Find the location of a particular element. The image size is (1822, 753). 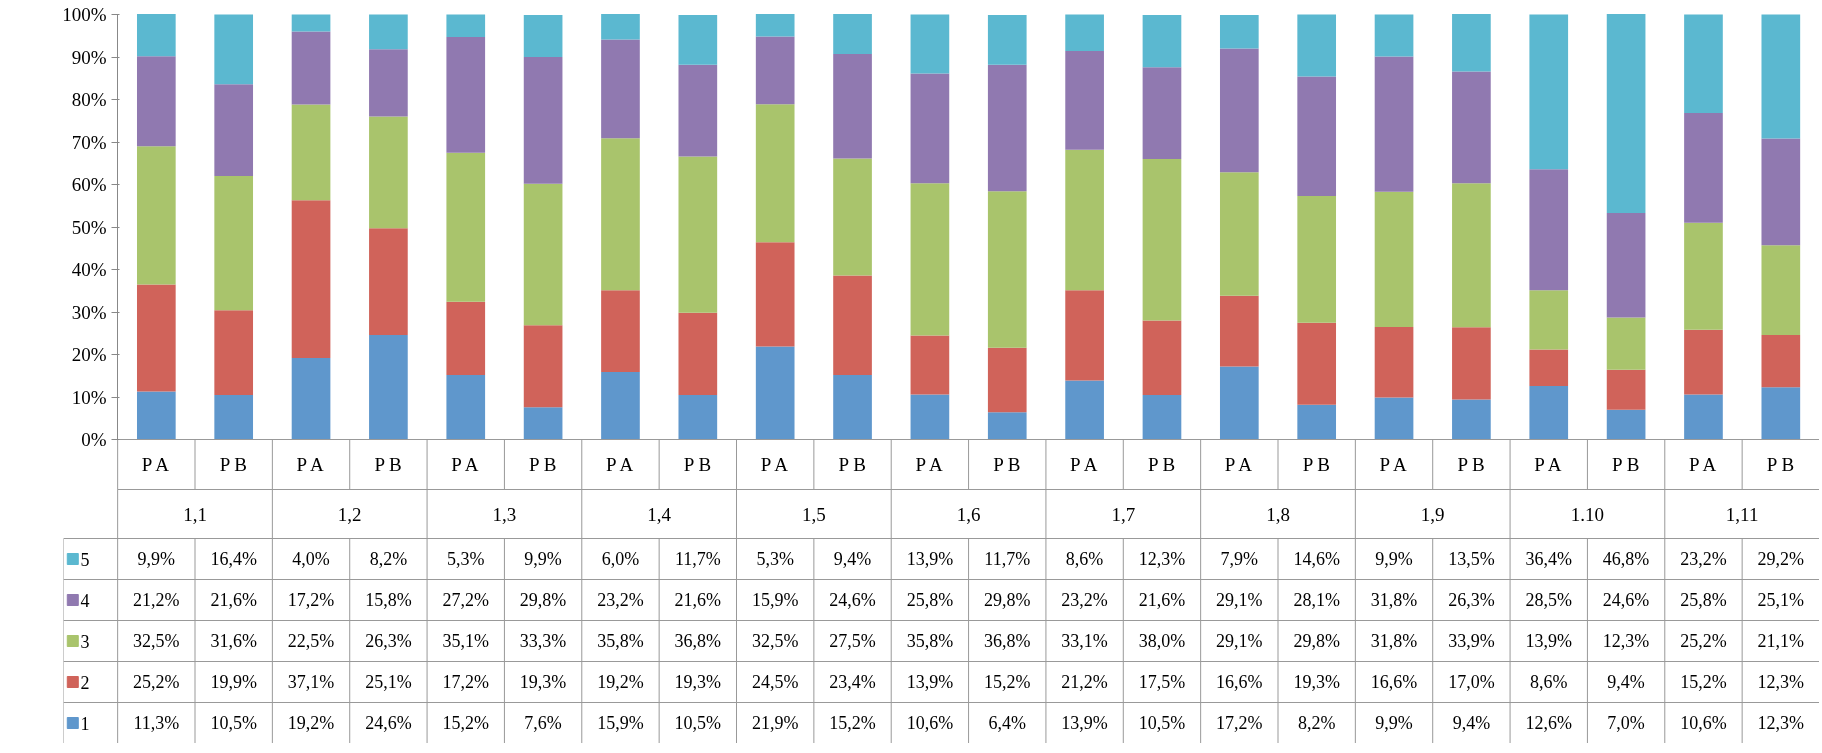

data-label: 15,2% is located at coordinates (1007, 682).